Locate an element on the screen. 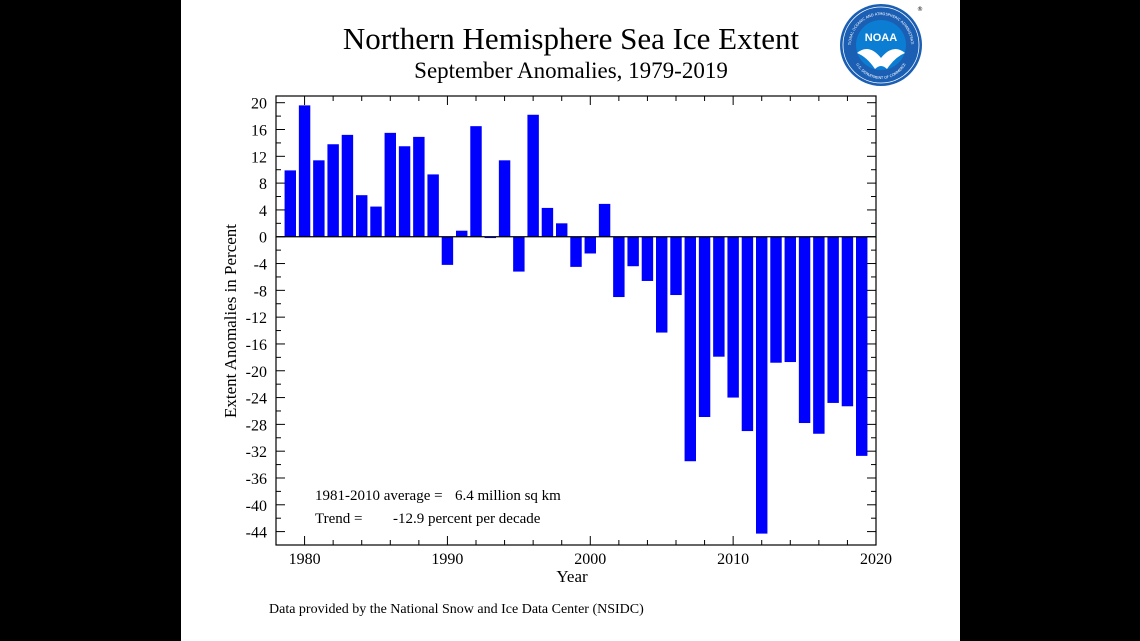 The width and height of the screenshot is (1140, 641). bar-2000 is located at coordinates (590, 245).